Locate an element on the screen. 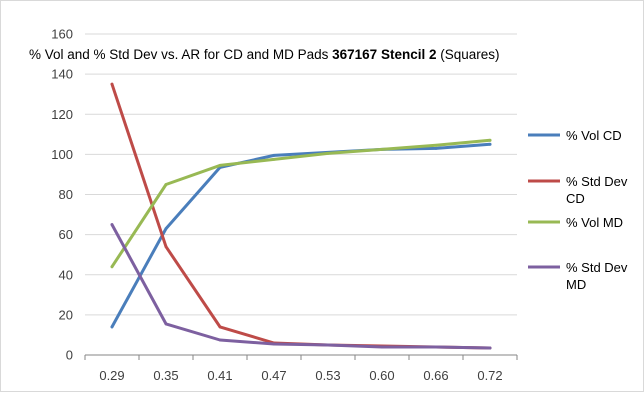 The image size is (644, 393). legend-label-line: % Vol CD is located at coordinates (594, 135).